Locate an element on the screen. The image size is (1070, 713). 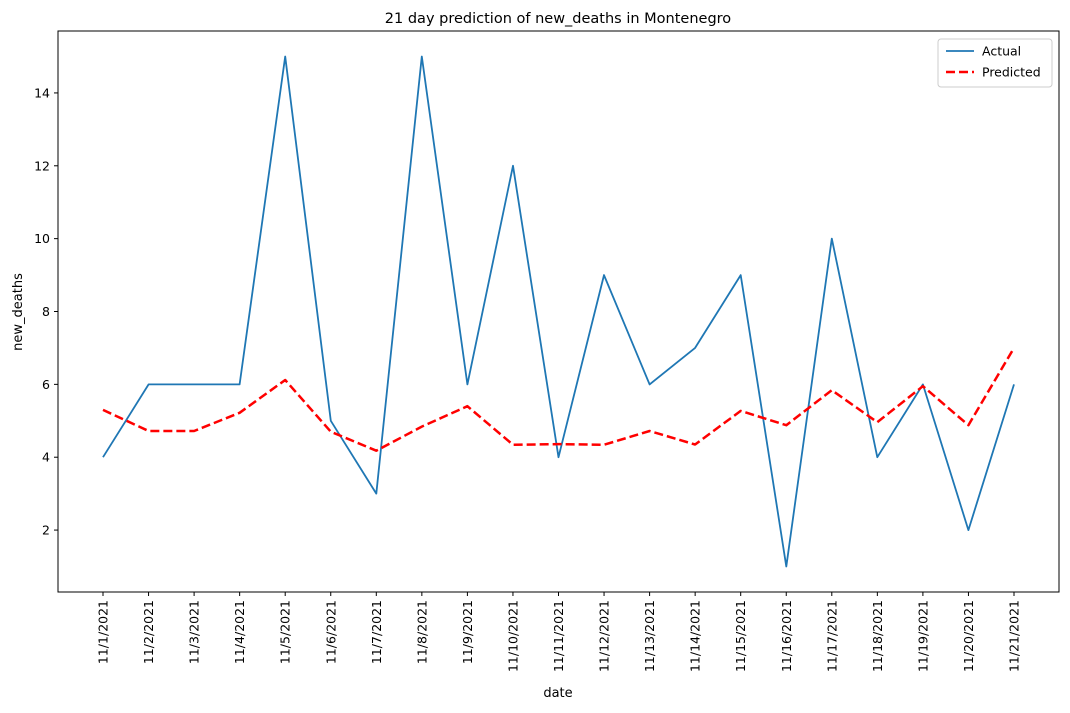
x-tick-label: 11/1/2021 is located at coordinates (103, 632).